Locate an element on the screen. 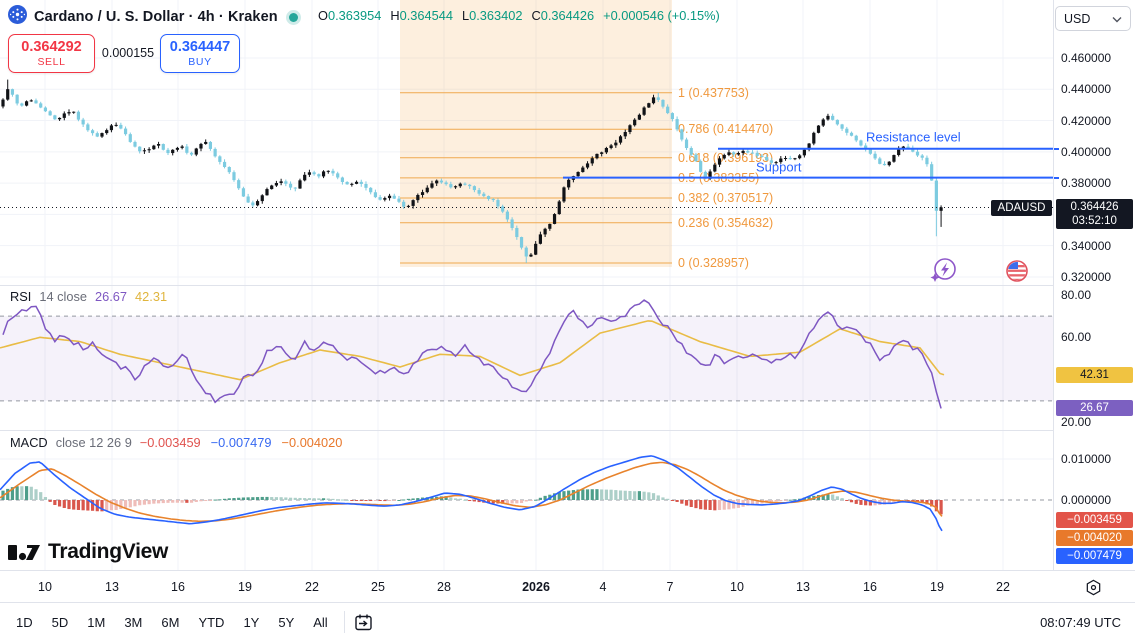 The height and width of the screenshot is (641, 1135). rsi-ma-value: 42.31 is located at coordinates (151, 296).